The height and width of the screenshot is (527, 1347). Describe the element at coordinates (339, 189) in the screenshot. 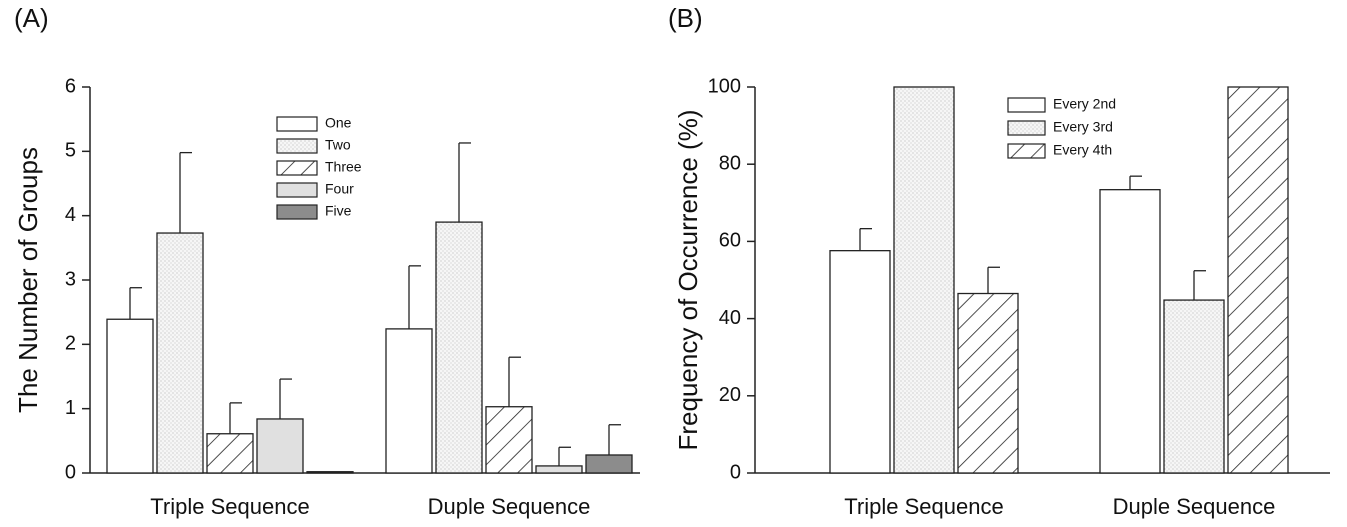

I see `legend-label: Four` at that location.